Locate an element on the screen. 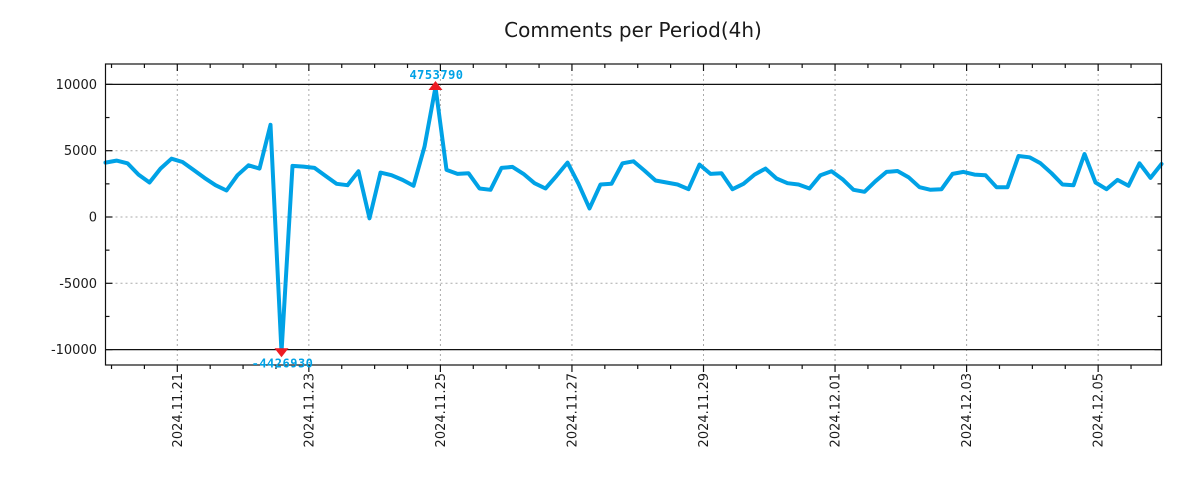  y-tick-label: 0 is located at coordinates (93, 218).